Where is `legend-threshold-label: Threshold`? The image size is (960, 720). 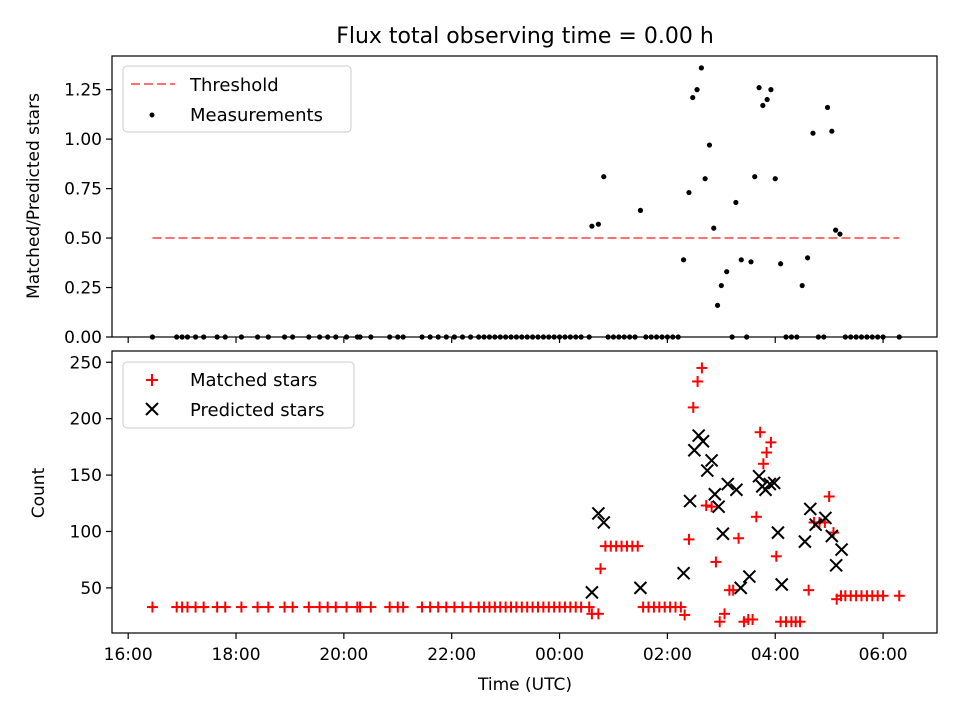 legend-threshold-label: Threshold is located at coordinates (234, 85).